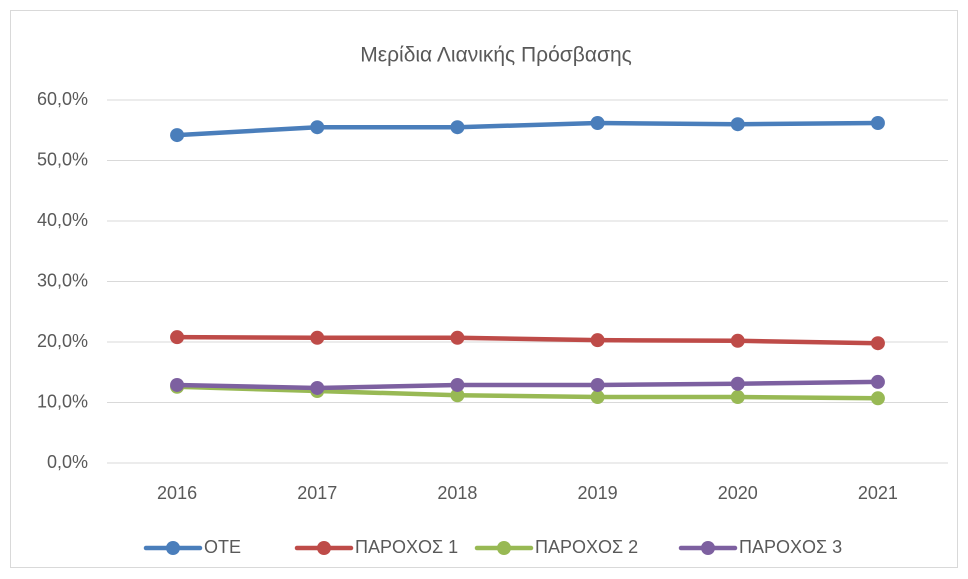 The image size is (968, 579). What do you see at coordinates (878, 493) in the screenshot?
I see `x-tick-label: 2021` at bounding box center [878, 493].